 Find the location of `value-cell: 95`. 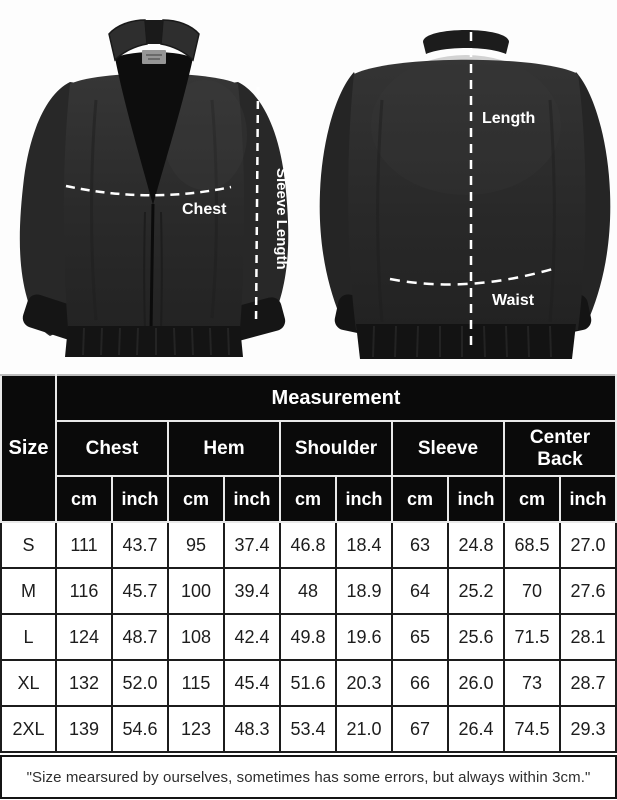

value-cell: 95 is located at coordinates (196, 545).